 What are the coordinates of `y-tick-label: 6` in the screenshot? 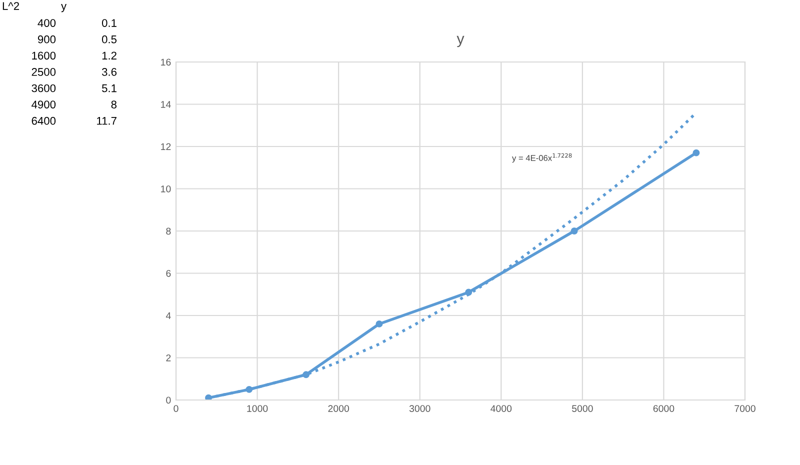 It's located at (168, 273).